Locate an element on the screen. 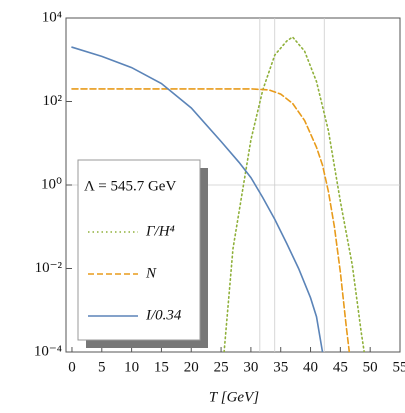  x-tick-label: 45 is located at coordinates (340, 367).